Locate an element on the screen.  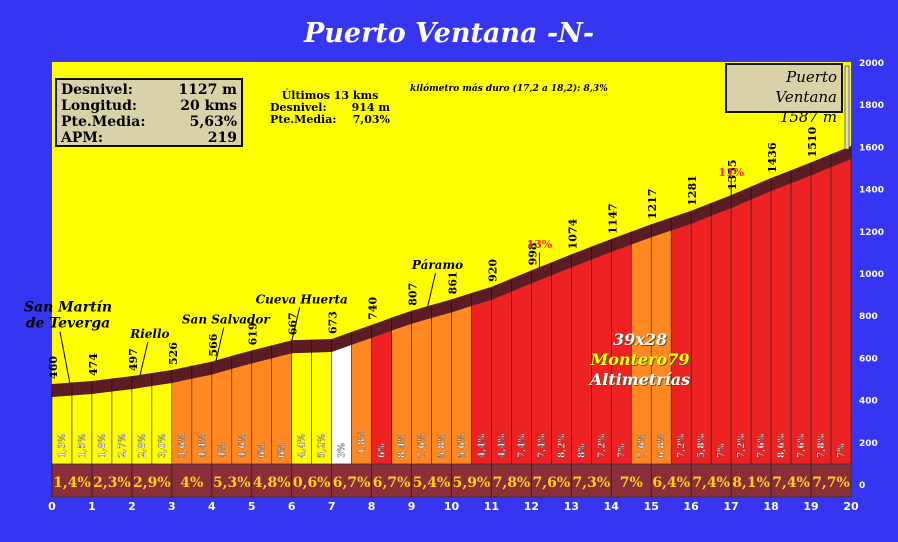
y-tick-label: 800 is located at coordinates (868, 317).